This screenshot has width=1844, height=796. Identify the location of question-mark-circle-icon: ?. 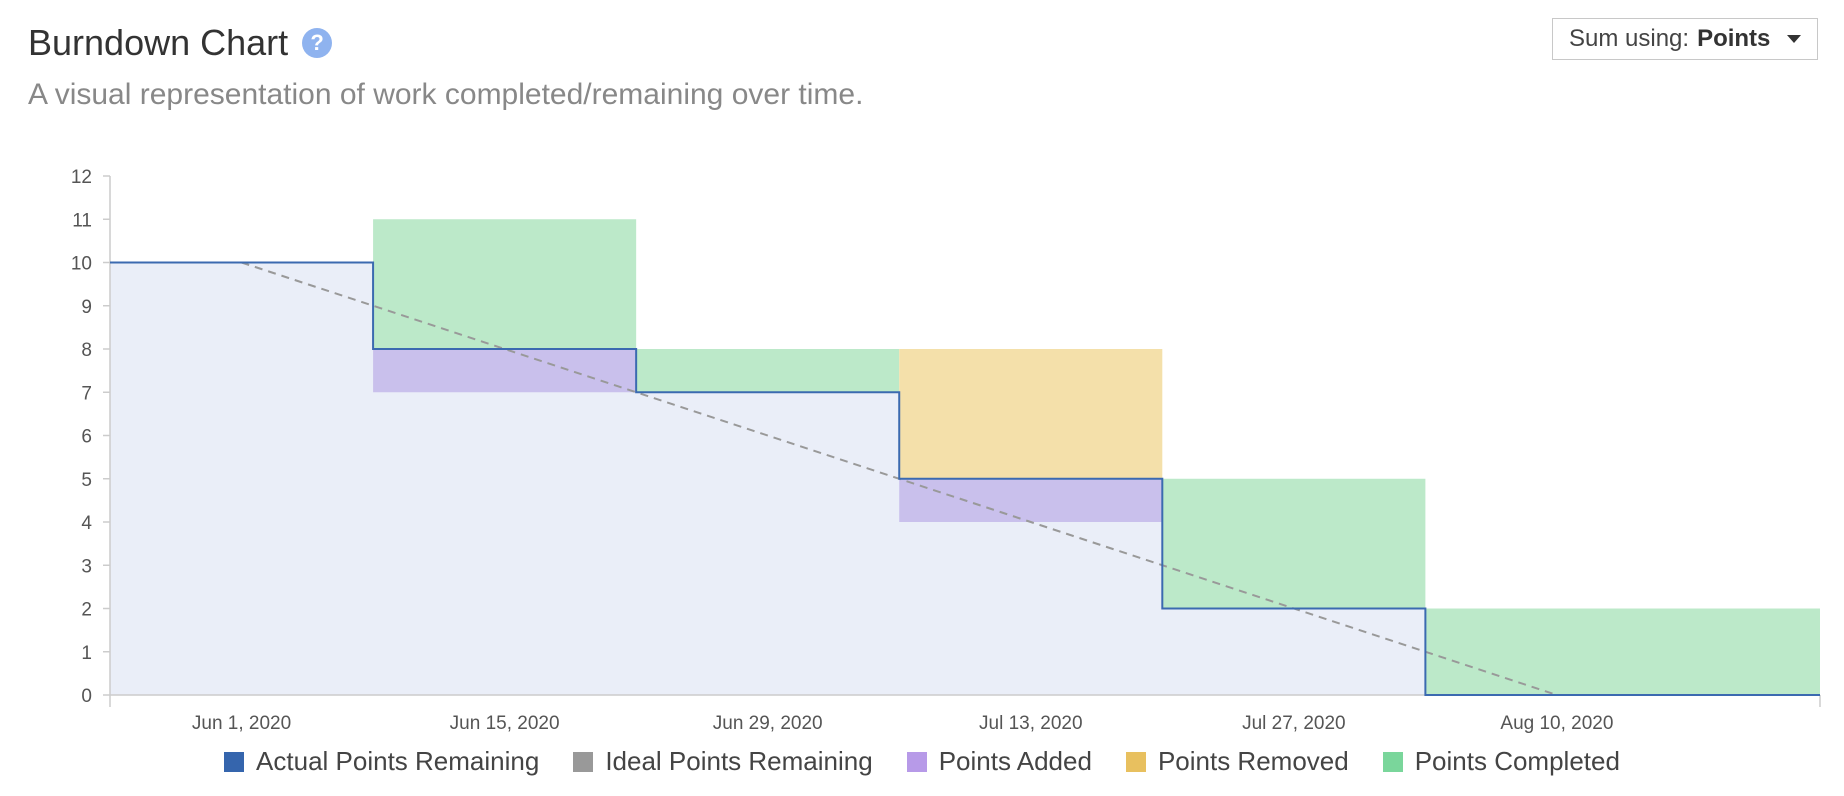
(317, 43).